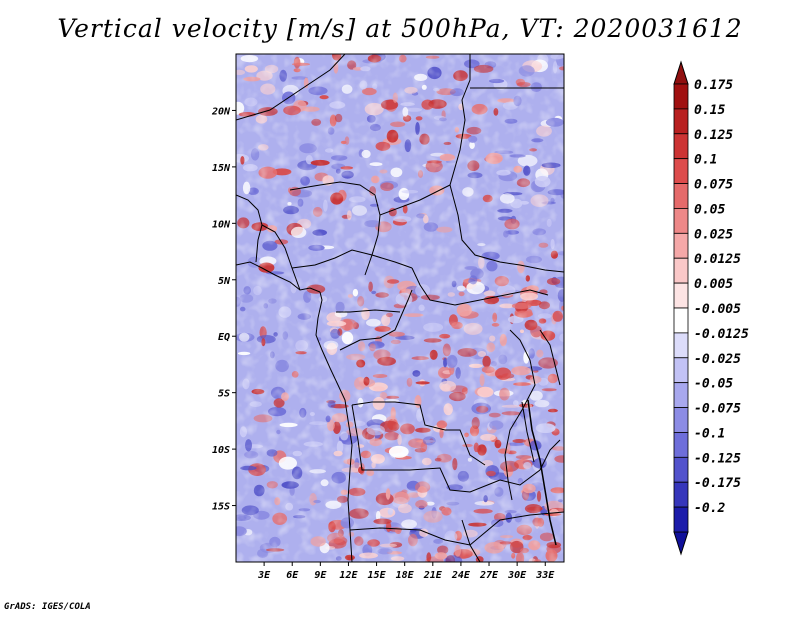 The image size is (800, 618). I want to click on lon-tick-label: 21E, so click(433, 575).